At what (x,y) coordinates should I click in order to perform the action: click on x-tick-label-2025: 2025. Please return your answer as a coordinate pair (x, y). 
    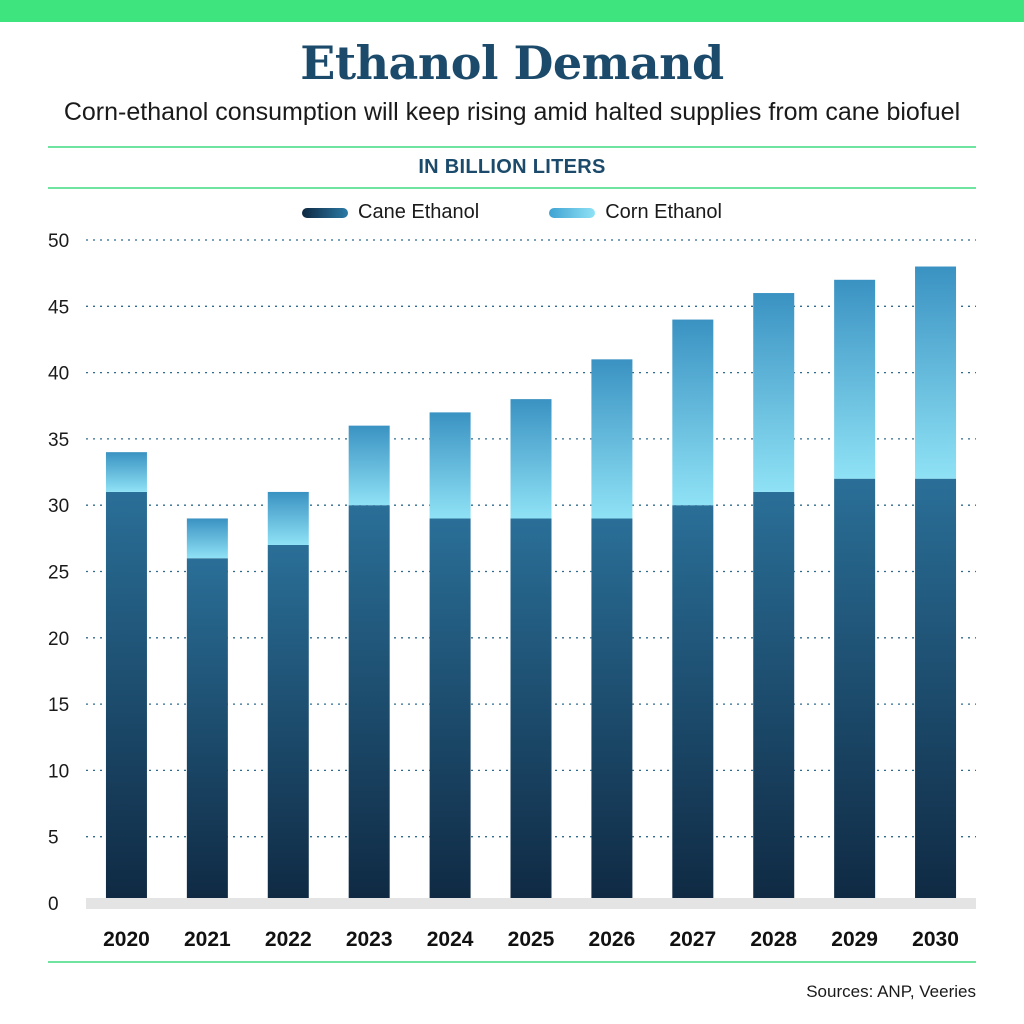
    Looking at the image, I should click on (531, 939).